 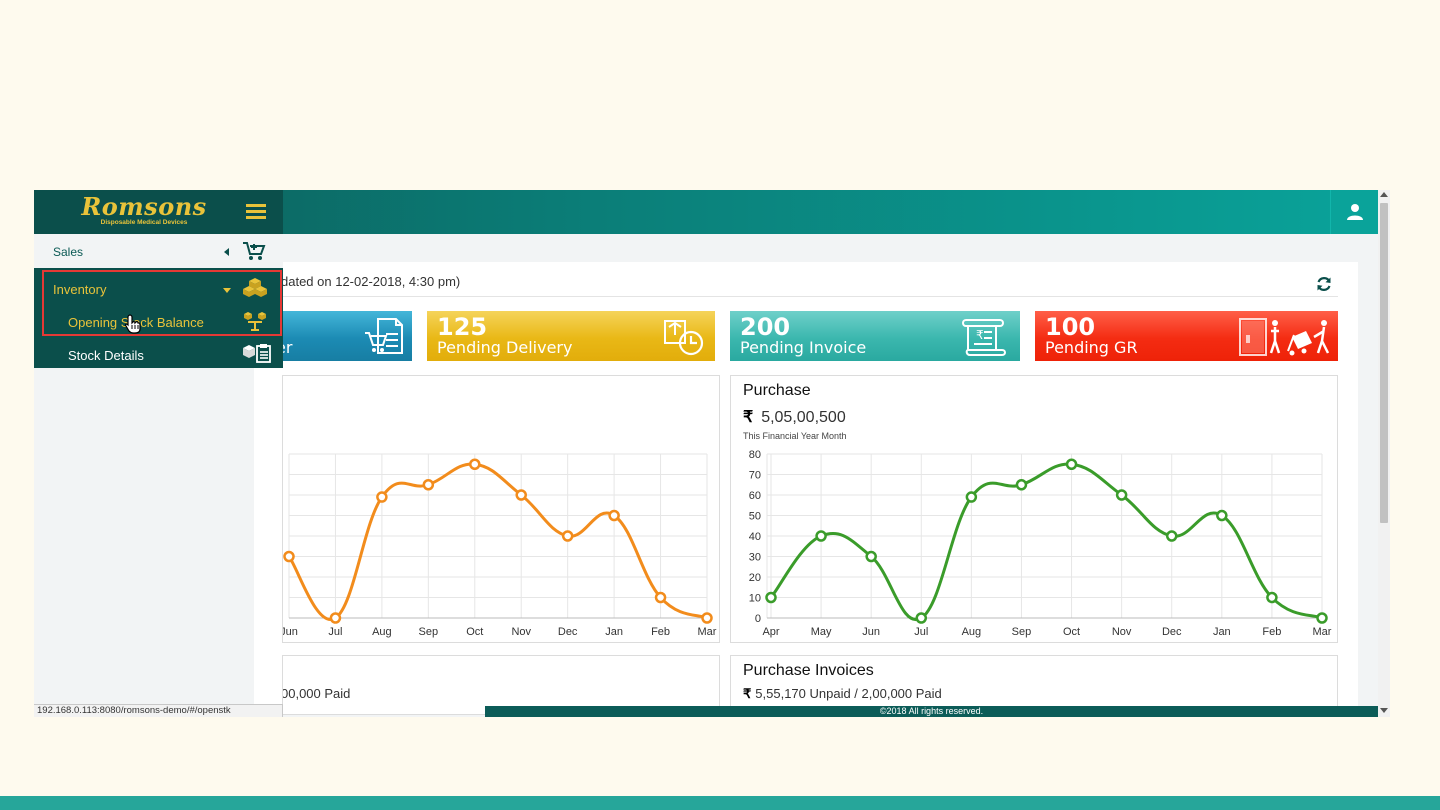 I want to click on user-menu-button, so click(x=1354, y=212).